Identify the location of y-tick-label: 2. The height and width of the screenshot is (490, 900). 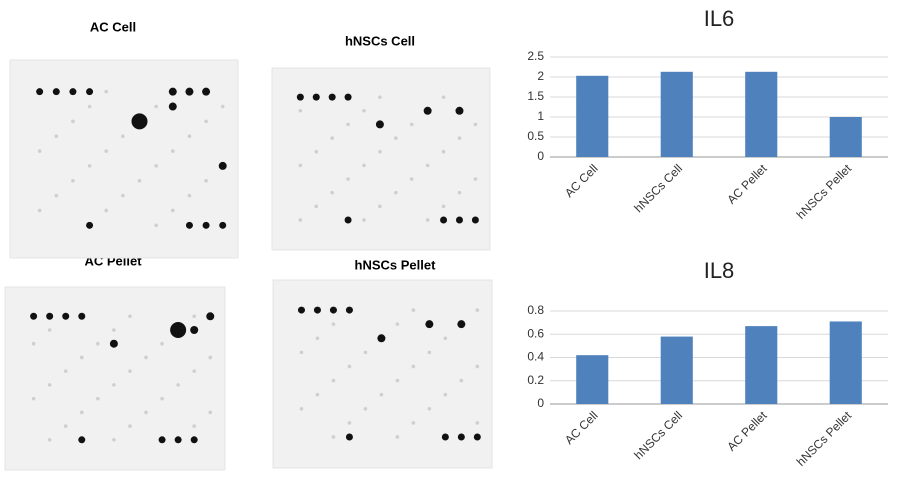
(540, 76).